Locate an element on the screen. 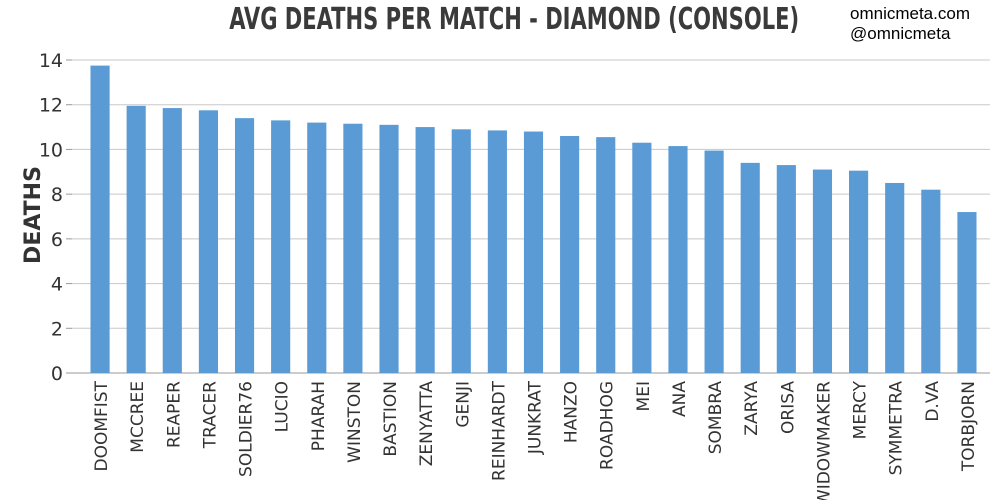  bar-roadhog is located at coordinates (606, 255).